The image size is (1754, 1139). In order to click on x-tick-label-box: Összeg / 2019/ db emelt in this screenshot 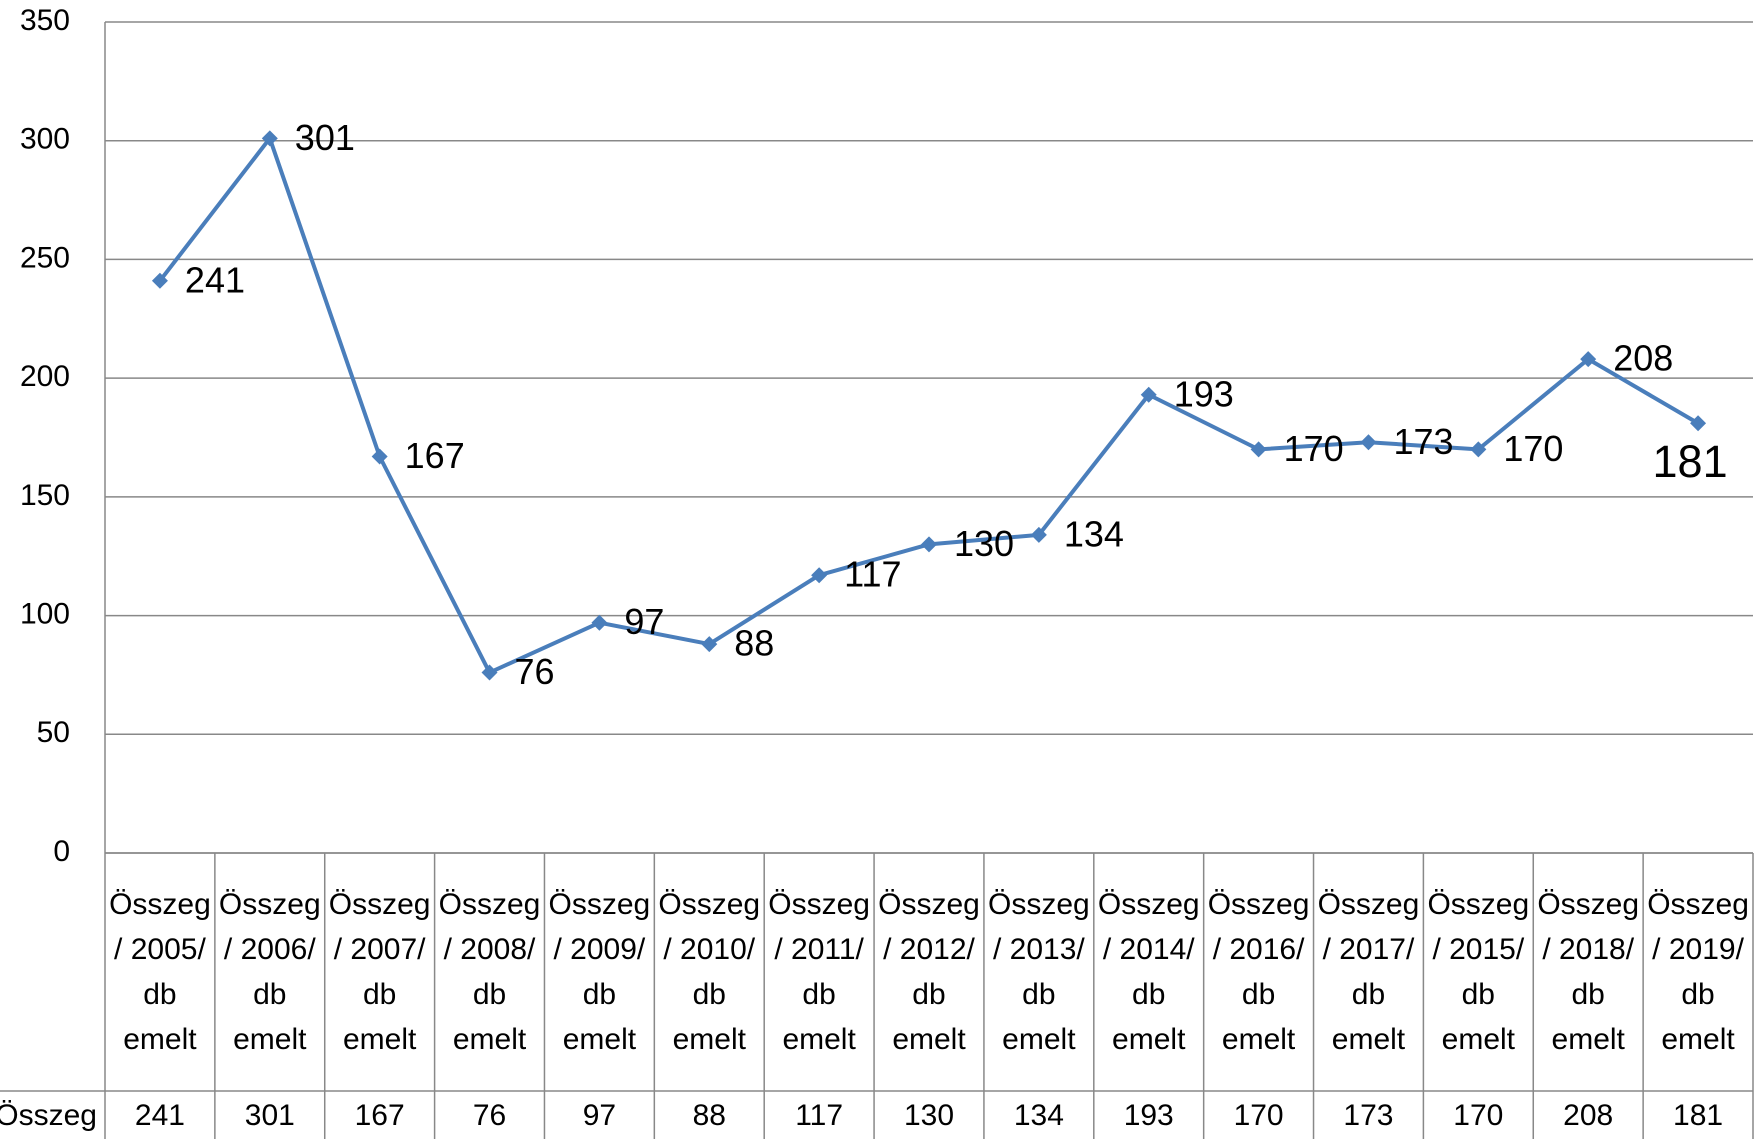, I will do `click(1698, 972)`.